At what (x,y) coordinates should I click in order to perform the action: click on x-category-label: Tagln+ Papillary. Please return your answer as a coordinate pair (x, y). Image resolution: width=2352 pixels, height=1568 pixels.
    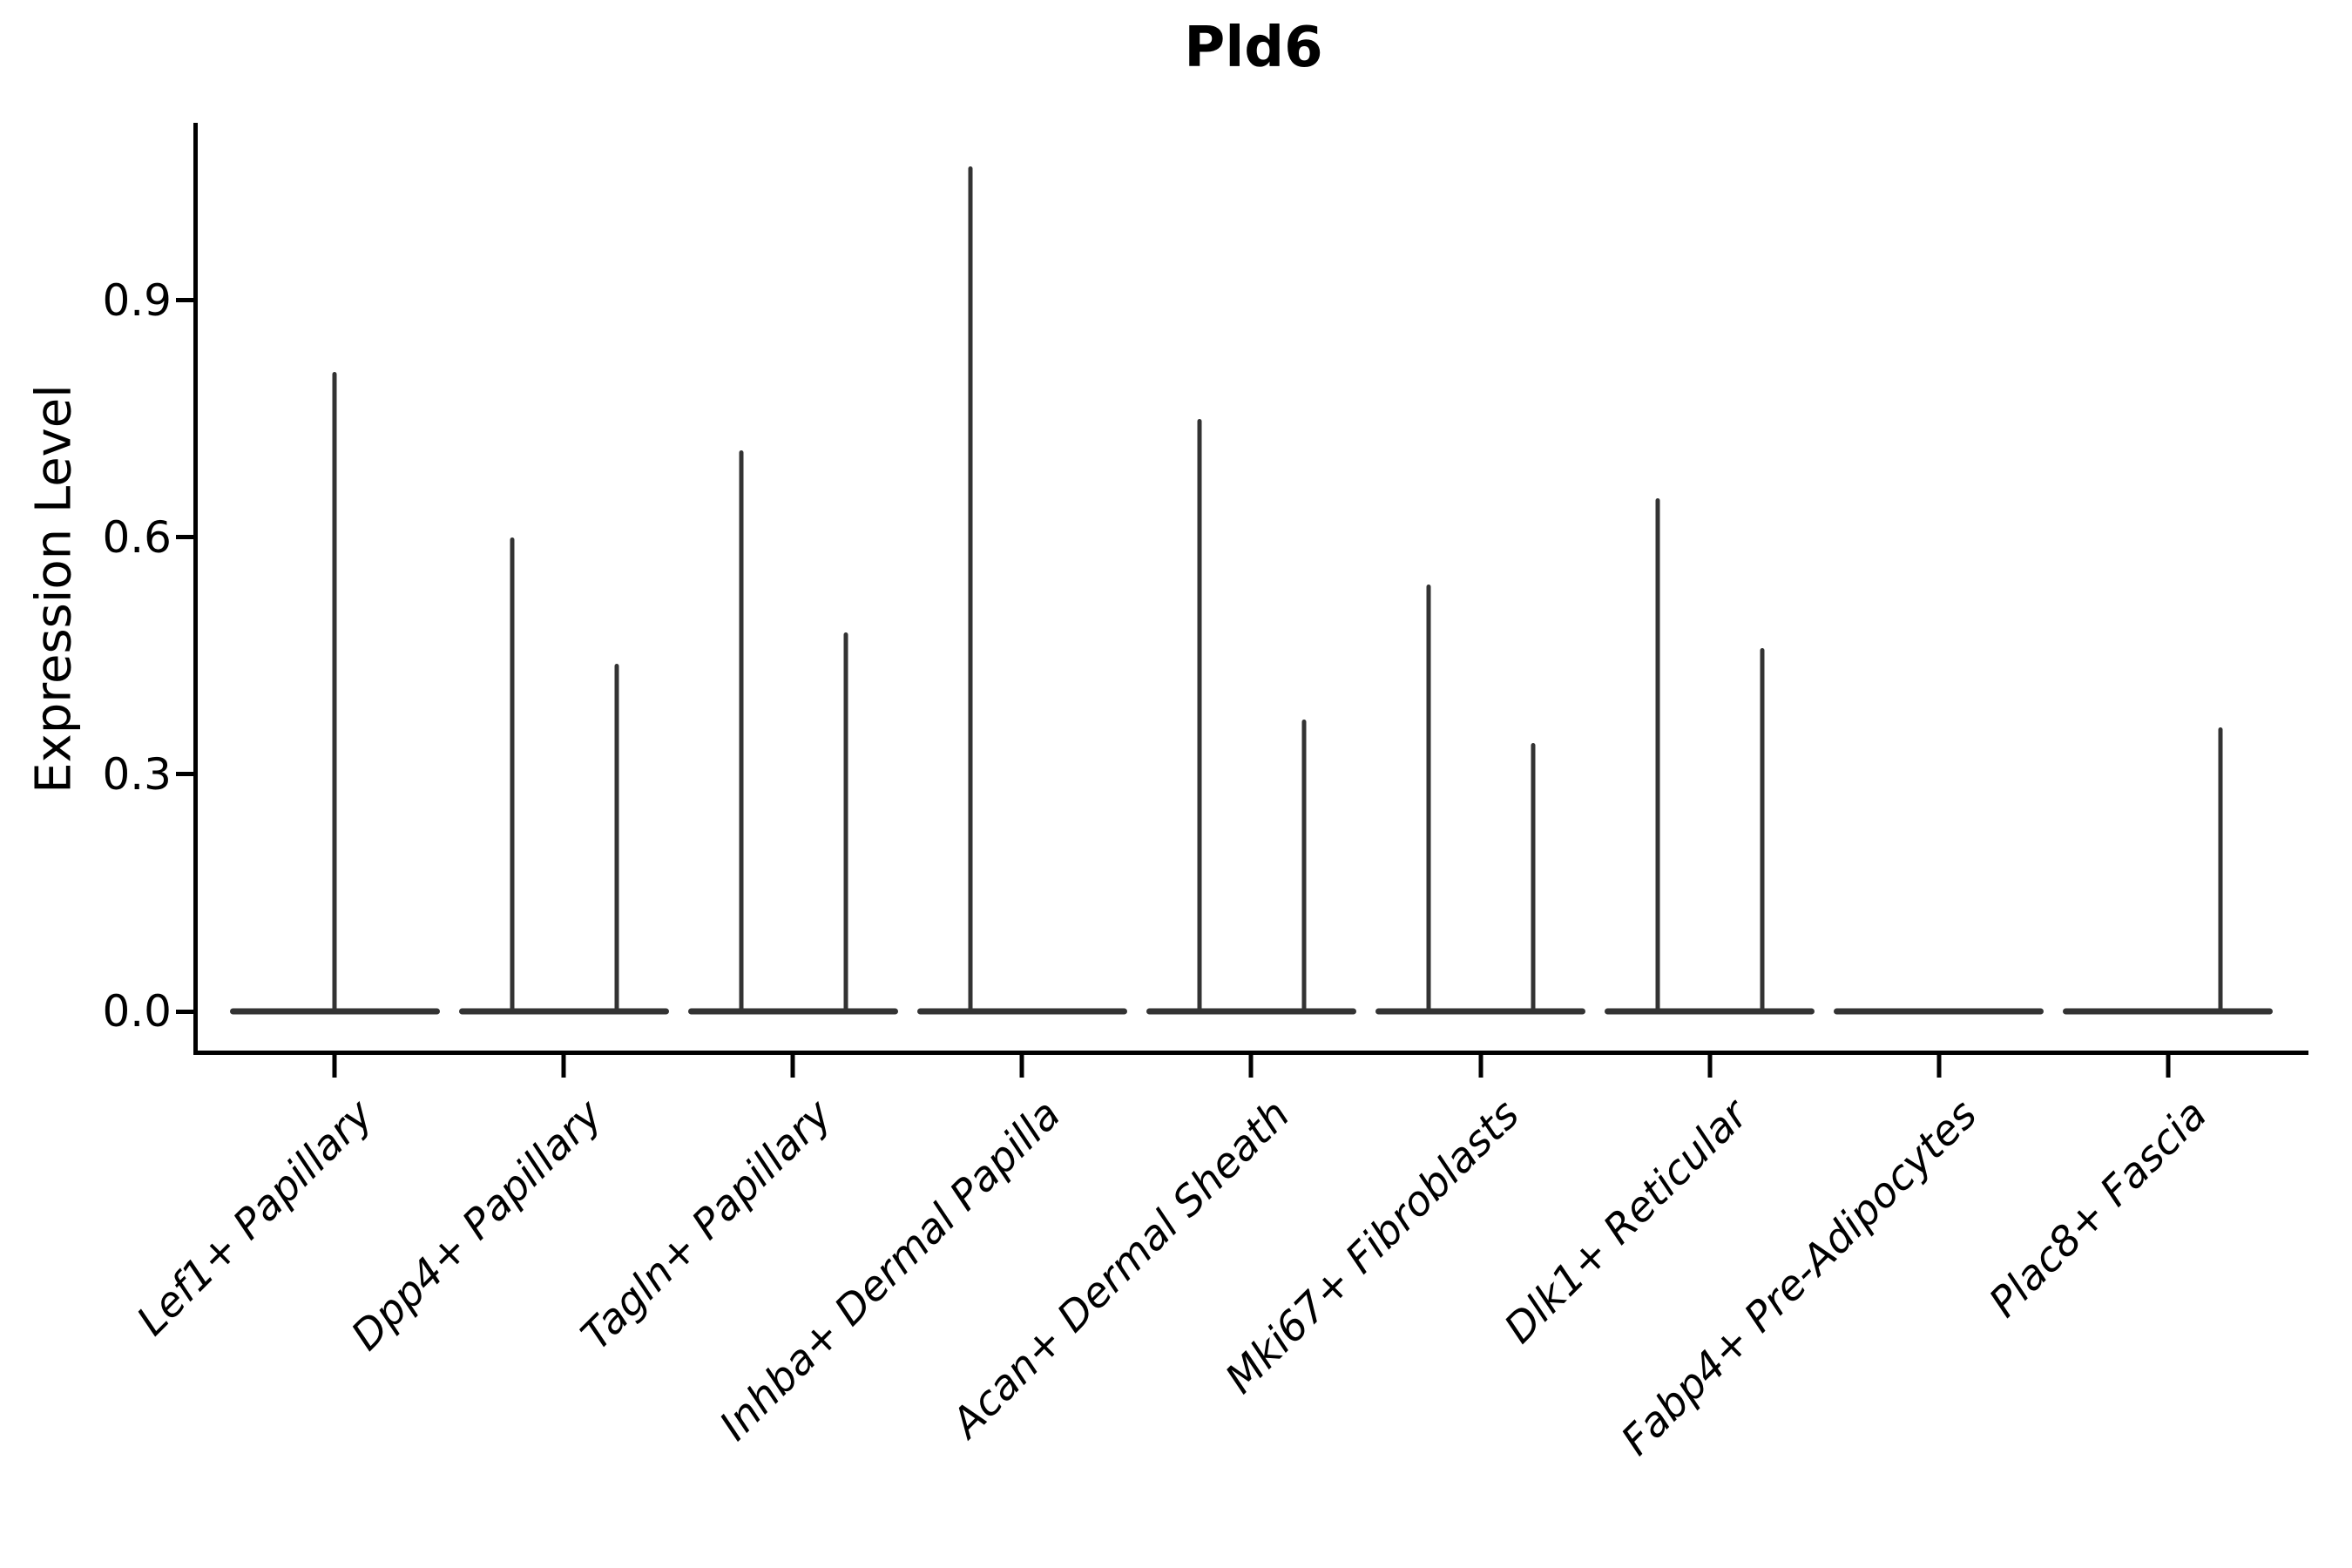
    Looking at the image, I should click on (706, 1225).